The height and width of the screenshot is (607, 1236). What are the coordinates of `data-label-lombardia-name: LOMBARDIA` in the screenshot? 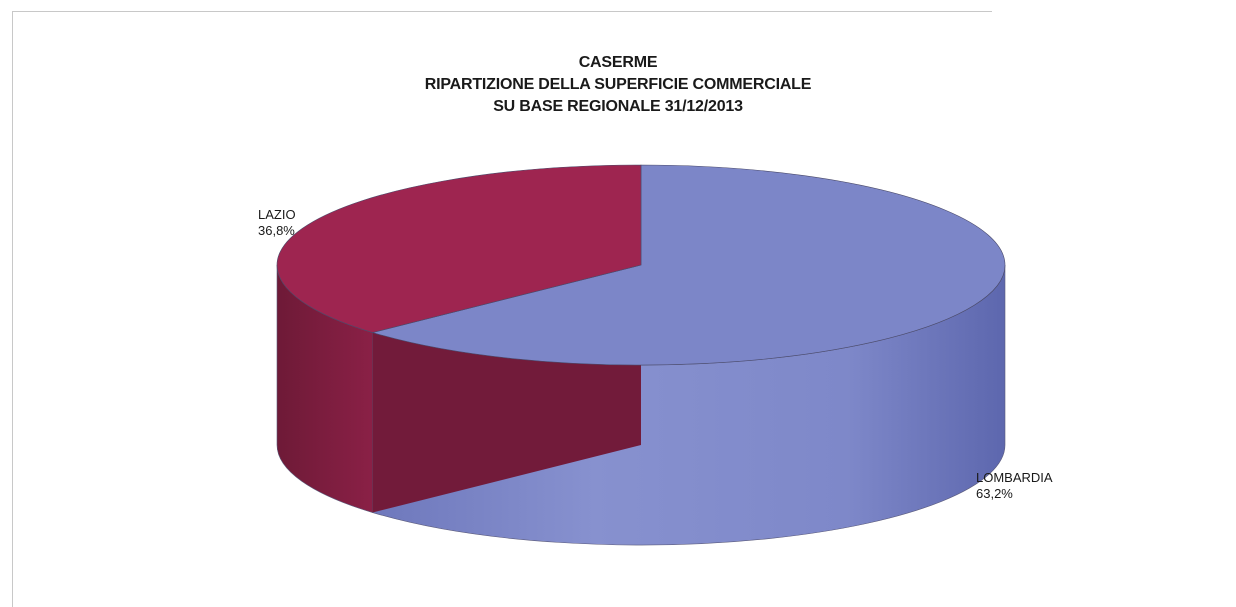 It's located at (1014, 477).